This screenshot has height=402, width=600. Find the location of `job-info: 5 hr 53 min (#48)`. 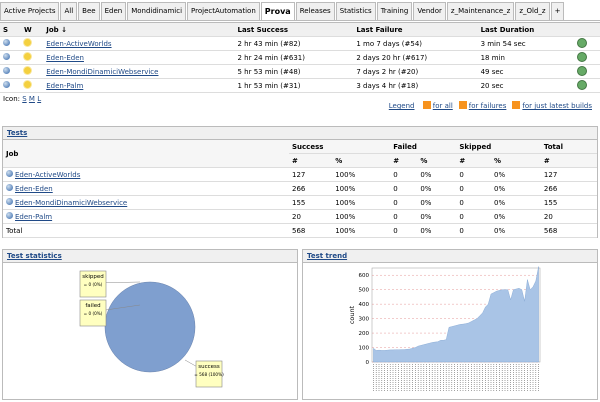

job-info: 5 hr 53 min (#48) is located at coordinates (269, 71).